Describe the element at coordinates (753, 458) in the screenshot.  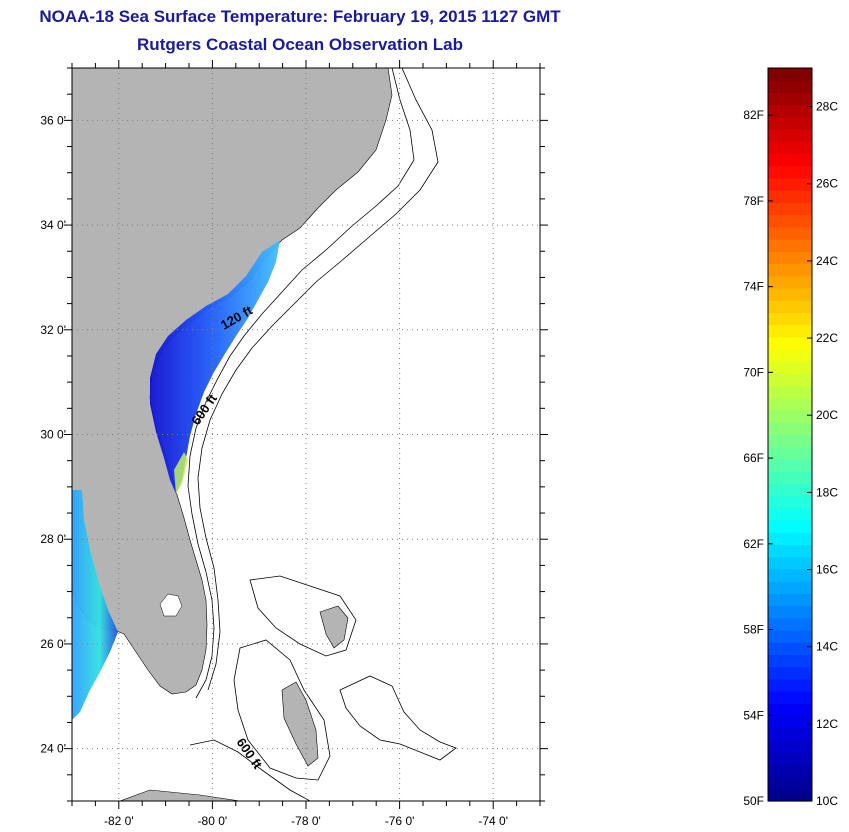
I see `colorbar-label-f: 66F` at that location.